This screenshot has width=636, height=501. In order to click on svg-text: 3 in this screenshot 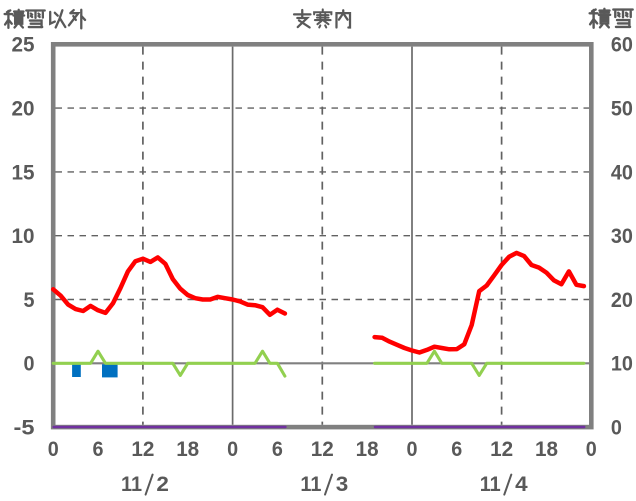, I will do `click(342, 484)`.